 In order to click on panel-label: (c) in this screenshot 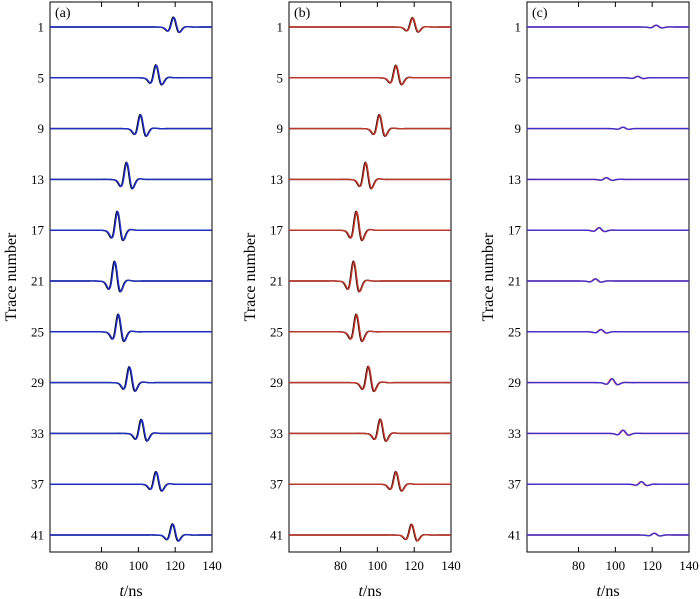, I will do `click(540, 13)`.